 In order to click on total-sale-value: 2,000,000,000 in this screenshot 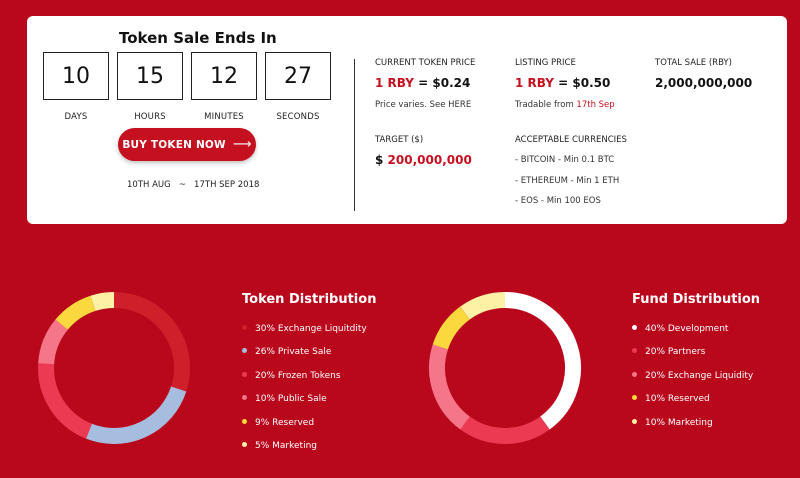, I will do `click(704, 83)`.